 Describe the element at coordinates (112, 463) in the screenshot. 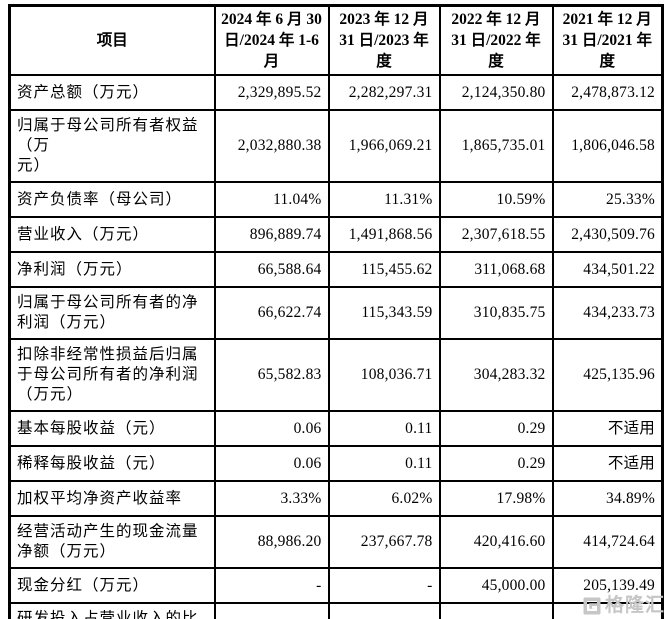

I see `row-label: 稀释每股收益（元）` at that location.